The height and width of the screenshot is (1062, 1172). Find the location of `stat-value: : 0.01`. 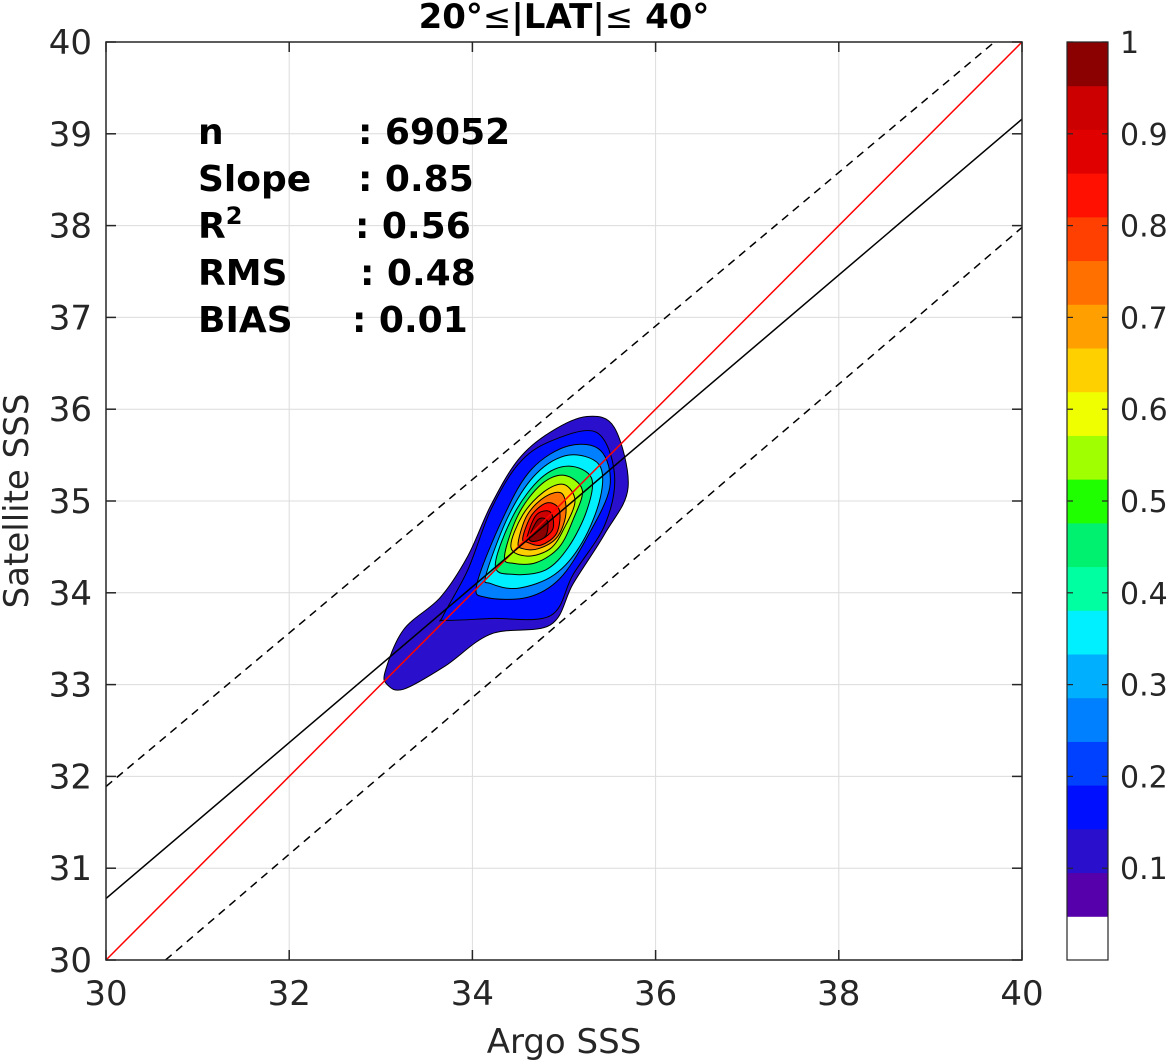

stat-value: : 0.01 is located at coordinates (410, 320).